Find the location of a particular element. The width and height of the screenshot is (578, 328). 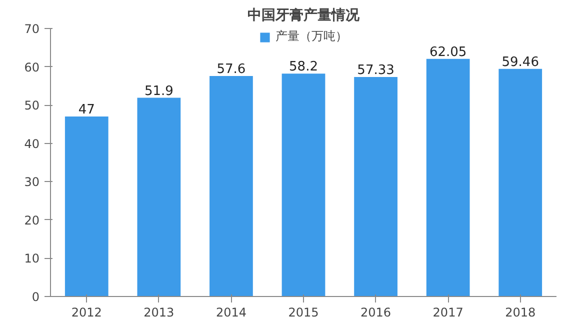

data-label: 57.6 is located at coordinates (231, 69).